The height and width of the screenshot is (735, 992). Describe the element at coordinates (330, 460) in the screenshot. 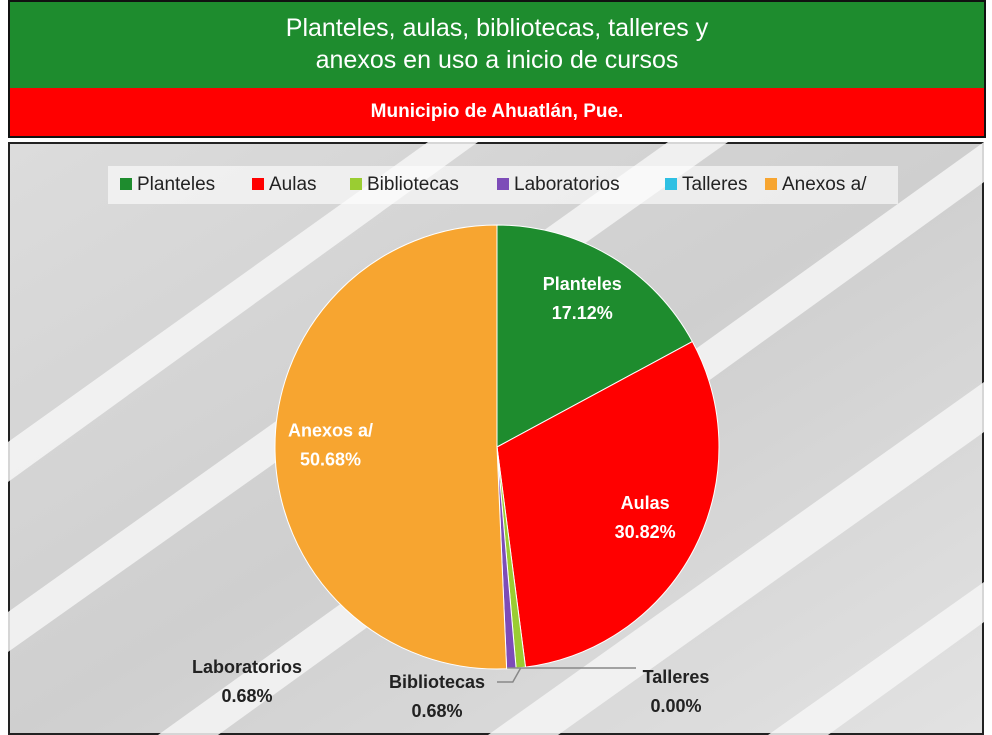

I see `data-label-value: 50.68%` at that location.